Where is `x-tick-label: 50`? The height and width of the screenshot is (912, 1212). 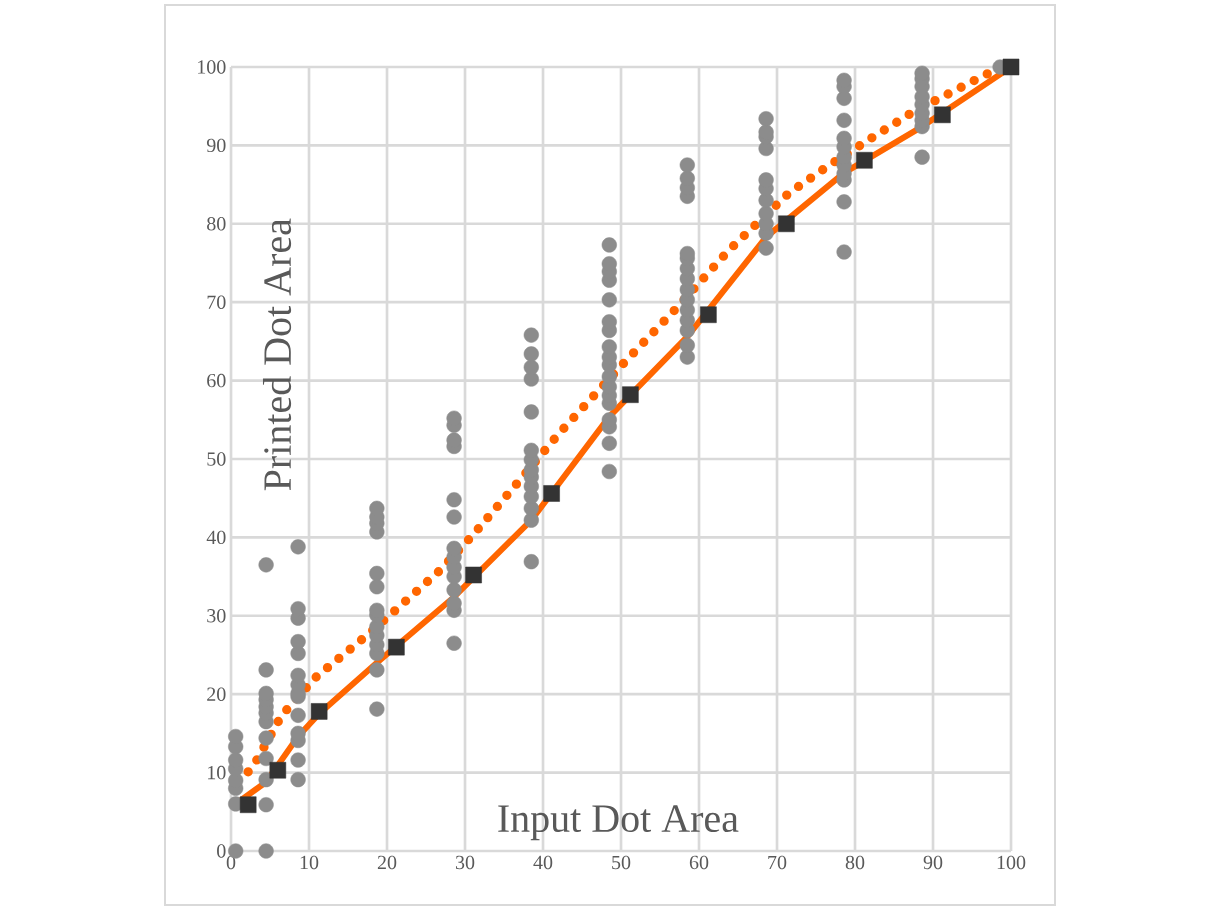
x-tick-label: 50 is located at coordinates (621, 862).